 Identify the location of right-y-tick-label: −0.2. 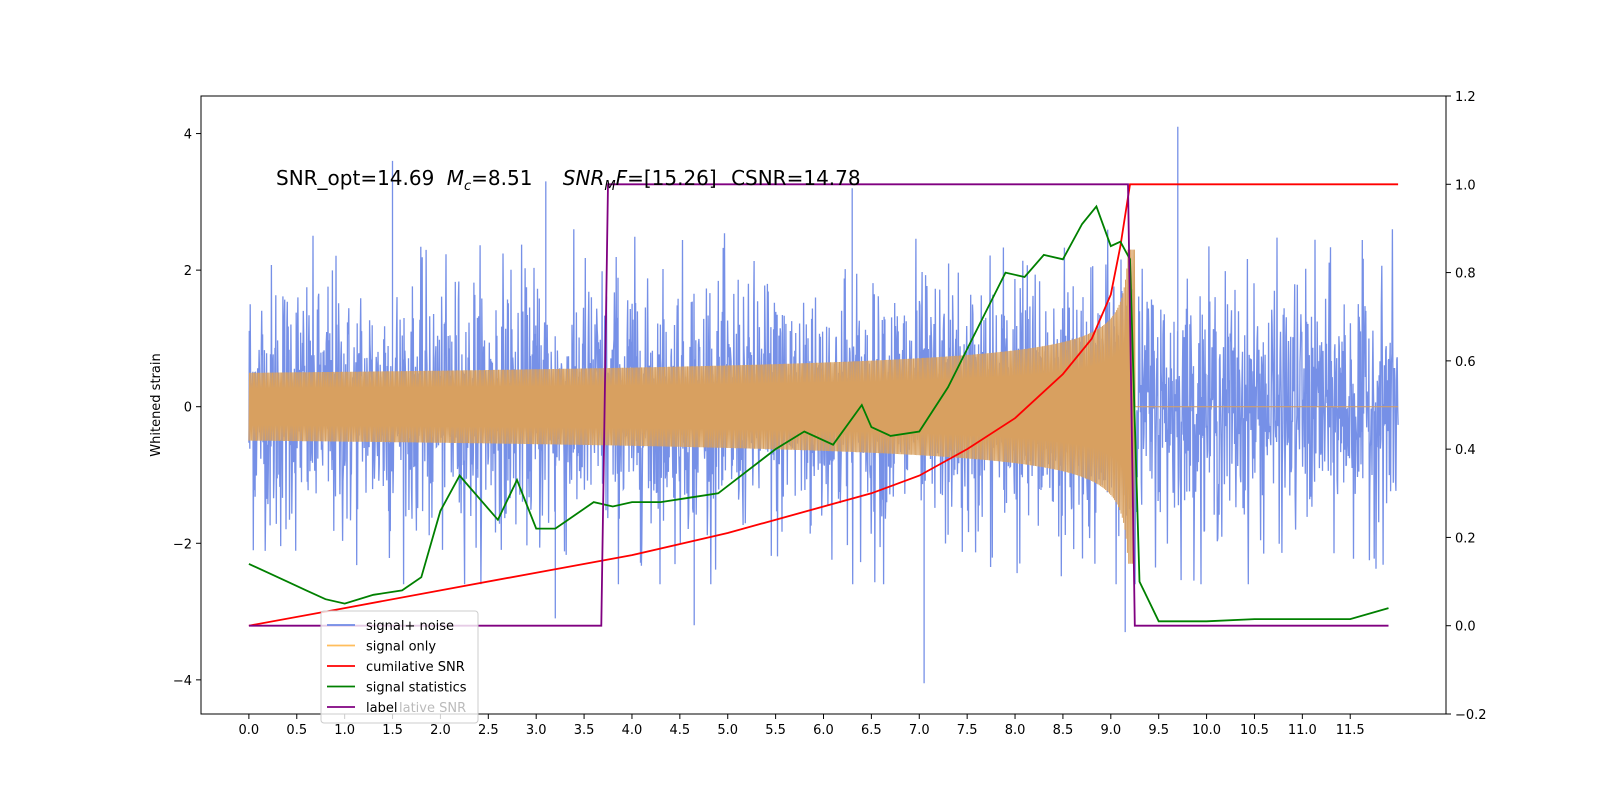
(1471, 715).